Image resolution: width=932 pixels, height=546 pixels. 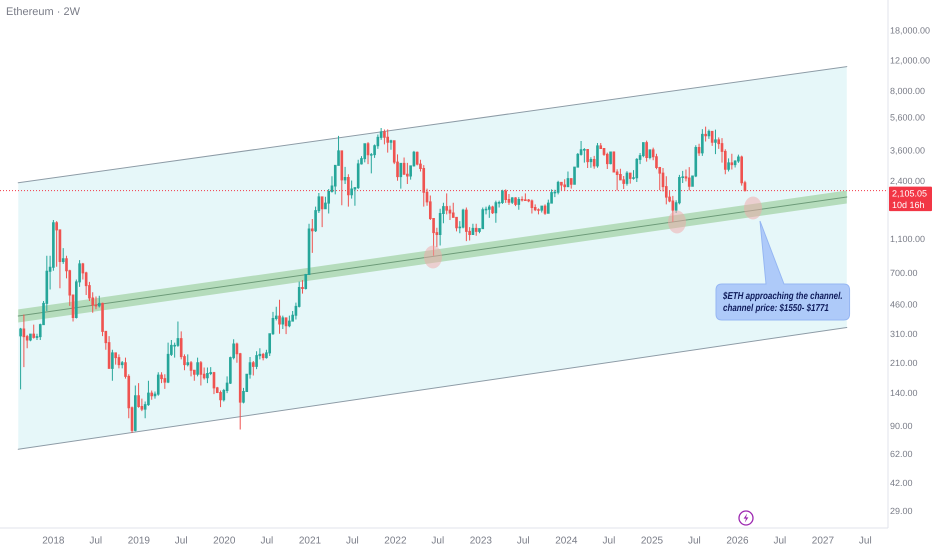 What do you see at coordinates (904, 304) in the screenshot?
I see `y-tick-label: 460.00` at bounding box center [904, 304].